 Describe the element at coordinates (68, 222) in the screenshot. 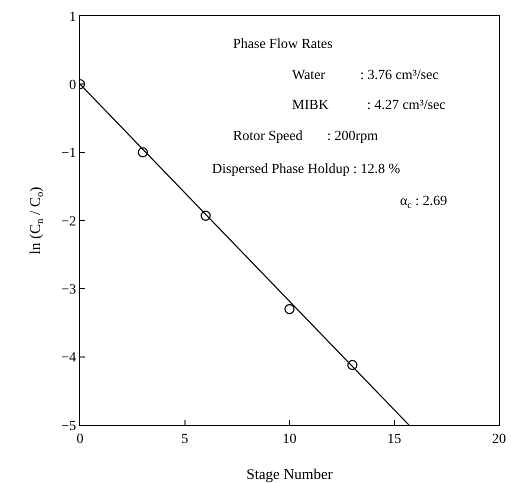

I see `y-tick-label: −2` at that location.